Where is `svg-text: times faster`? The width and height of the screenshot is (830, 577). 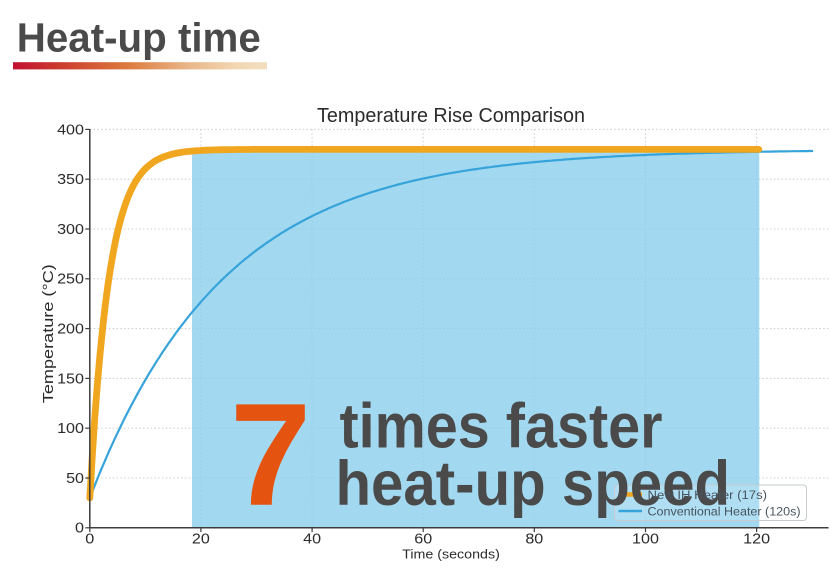 svg-text: times faster is located at coordinates (501, 427).